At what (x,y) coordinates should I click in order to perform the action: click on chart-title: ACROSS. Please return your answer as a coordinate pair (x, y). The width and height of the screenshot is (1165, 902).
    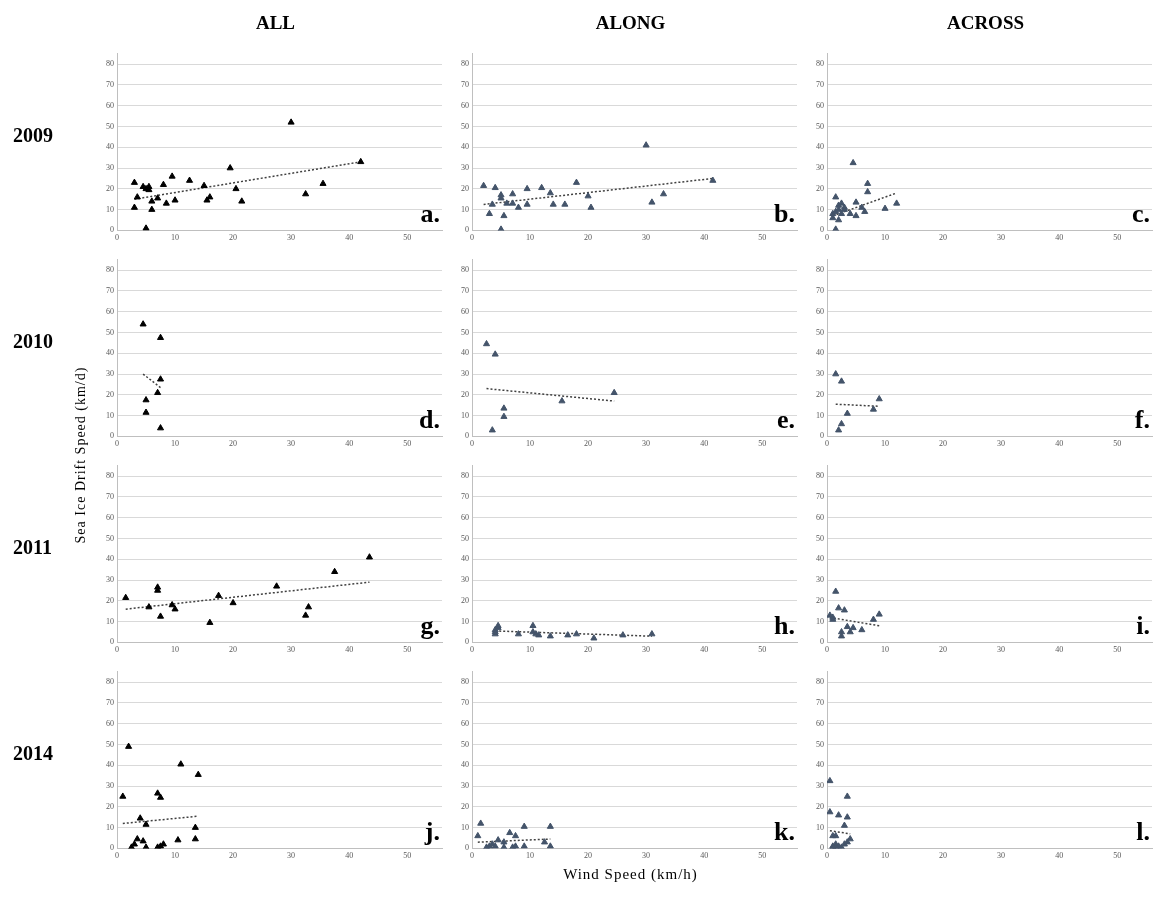
    Looking at the image, I should click on (985, 23).